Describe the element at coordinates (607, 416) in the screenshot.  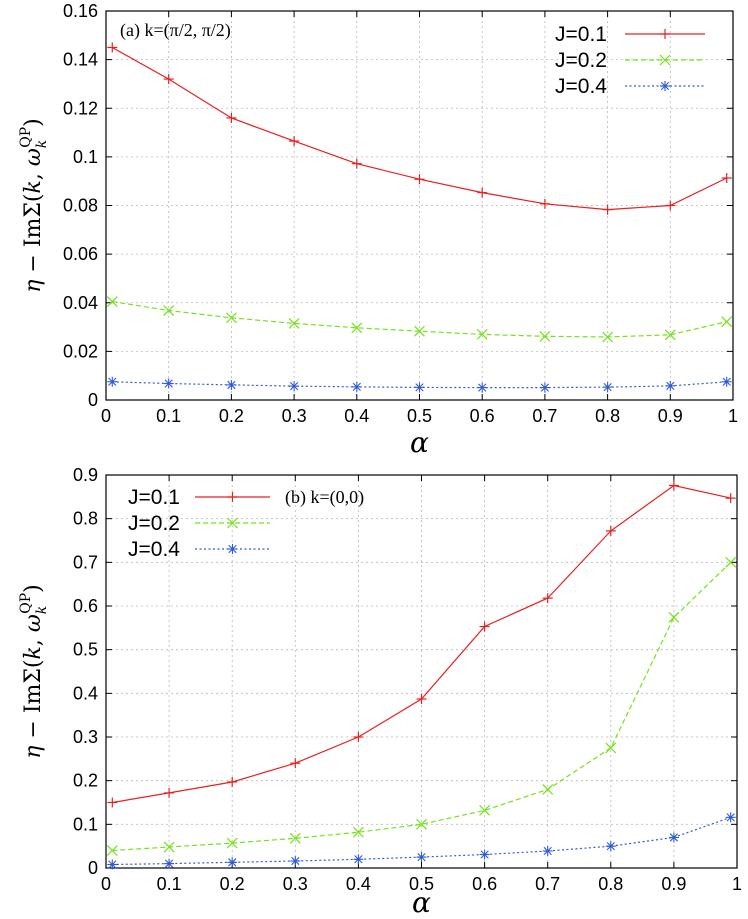
I see `x-tick-label: 0.8` at that location.